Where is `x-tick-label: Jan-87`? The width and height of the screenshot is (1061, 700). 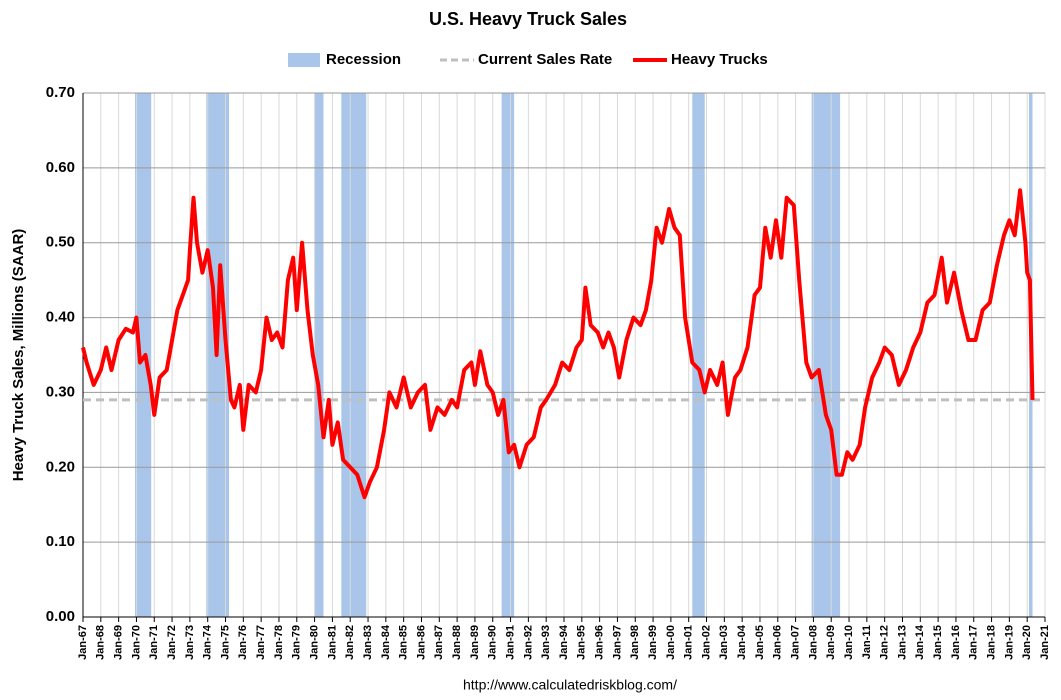 x-tick-label: Jan-87 is located at coordinates (439, 642).